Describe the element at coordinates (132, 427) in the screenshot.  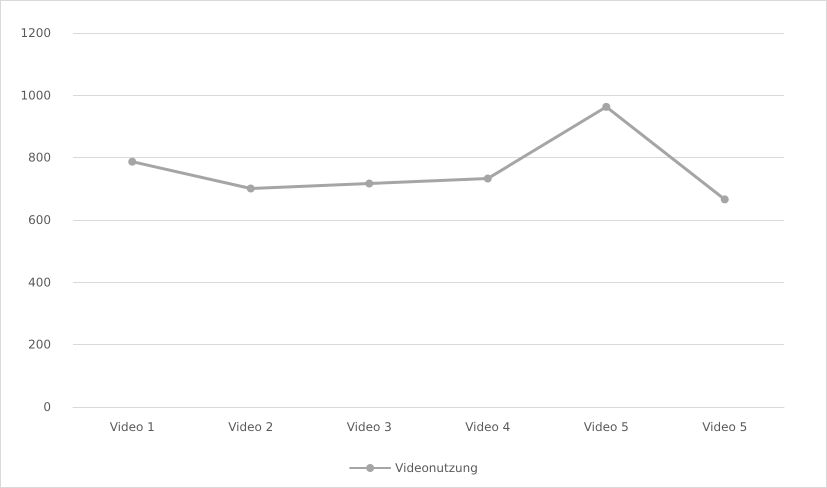
I see `x-tick-label: Video 1` at that location.